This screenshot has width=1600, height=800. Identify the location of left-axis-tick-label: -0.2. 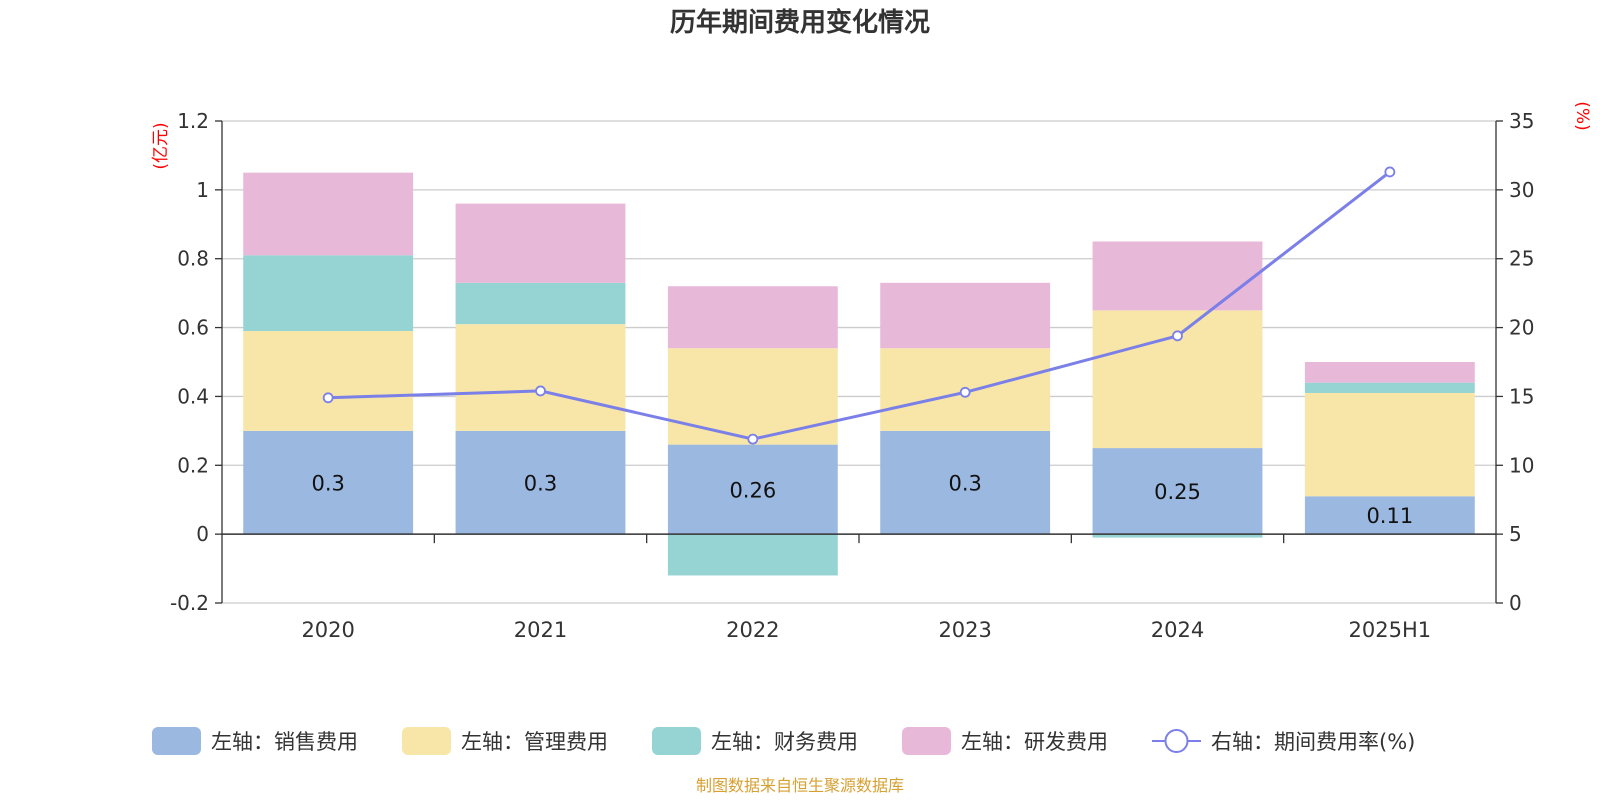
(189, 603).